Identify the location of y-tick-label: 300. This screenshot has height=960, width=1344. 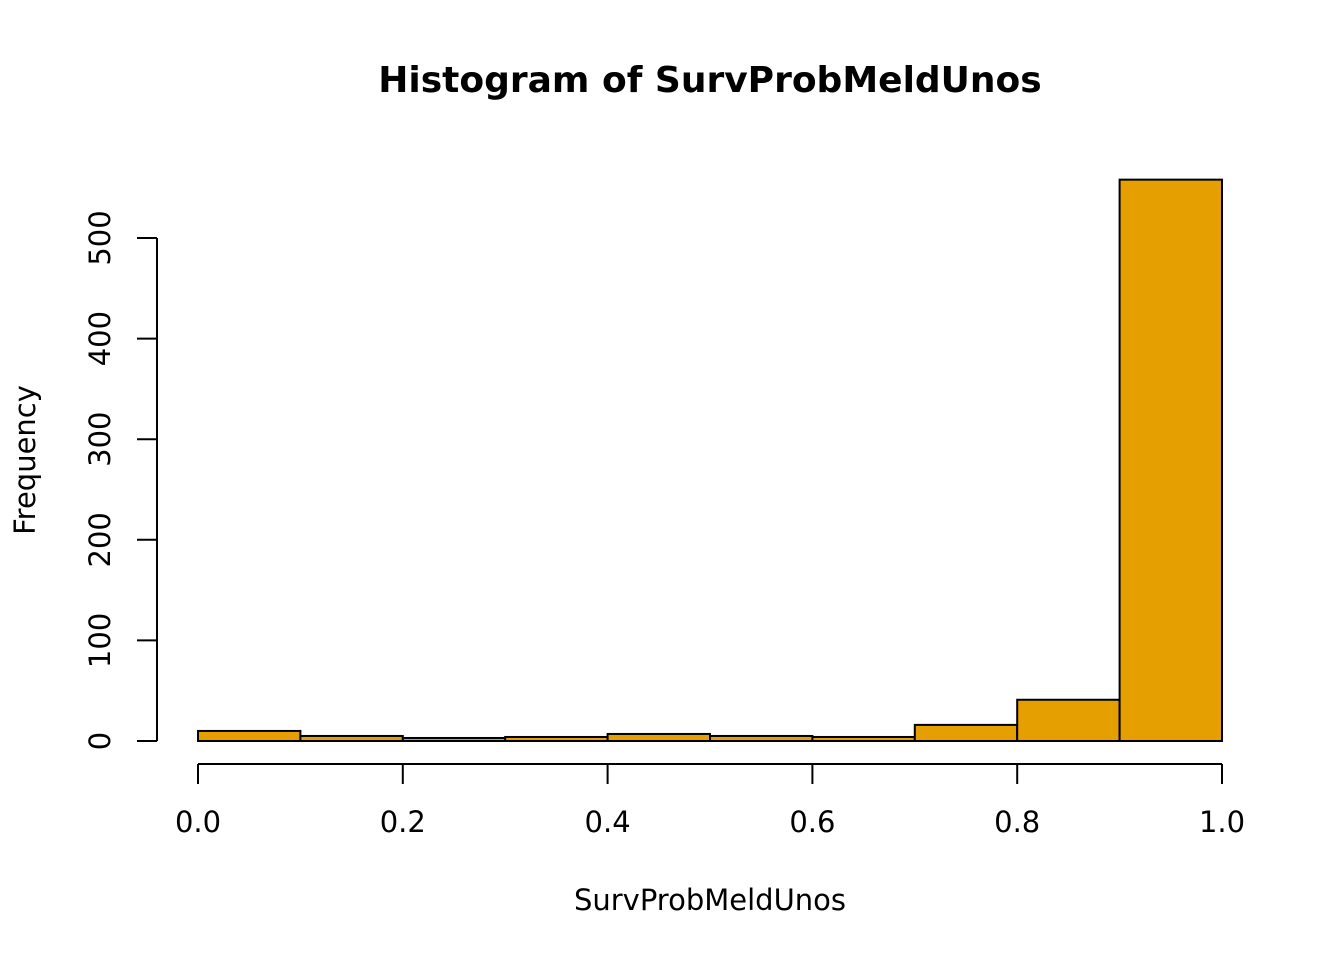
(100, 439).